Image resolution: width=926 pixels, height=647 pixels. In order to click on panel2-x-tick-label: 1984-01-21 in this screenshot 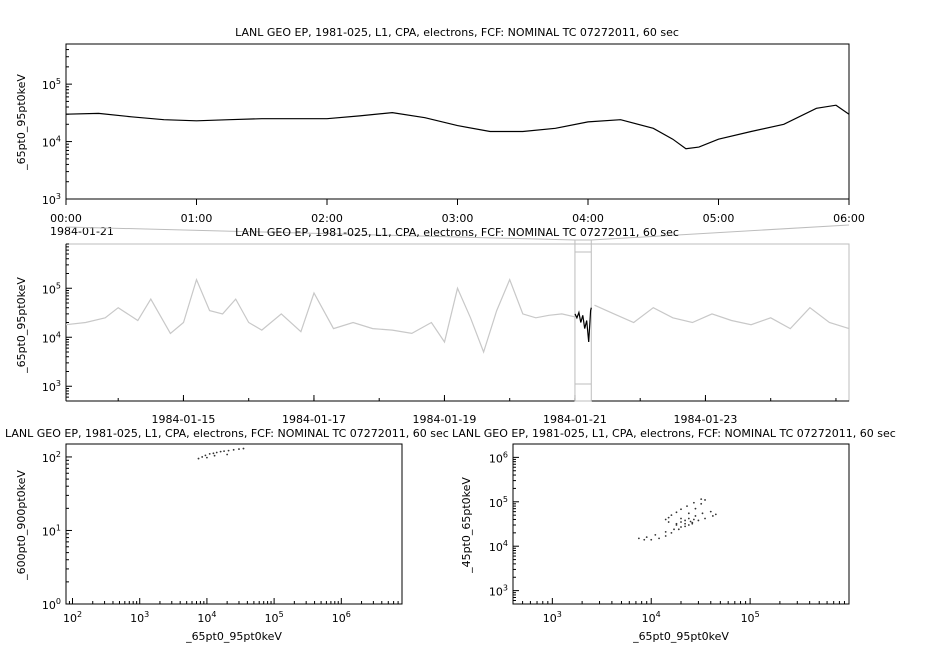, I will do `click(575, 419)`.